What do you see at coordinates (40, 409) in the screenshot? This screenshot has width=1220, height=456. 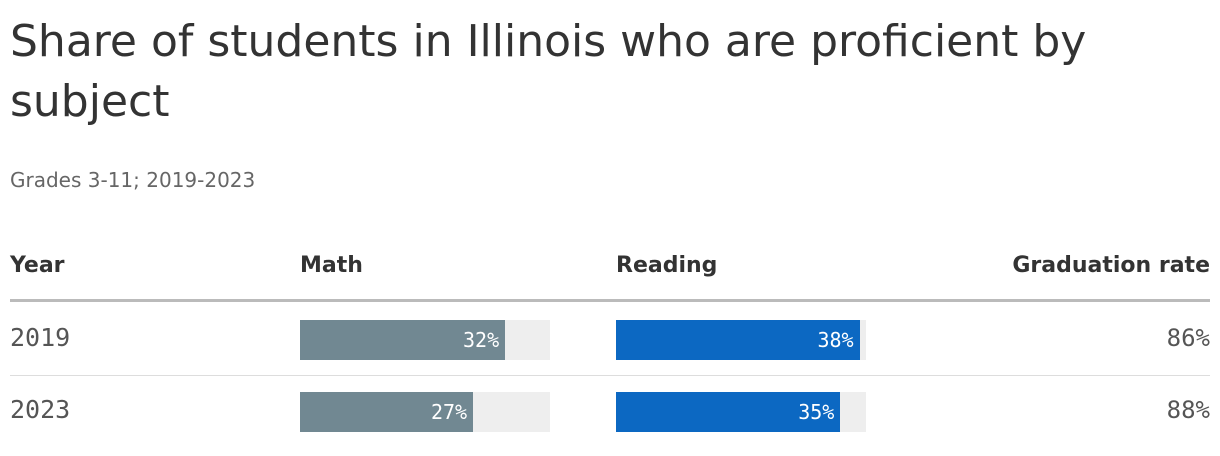 I see `year-cell: 2023` at bounding box center [40, 409].